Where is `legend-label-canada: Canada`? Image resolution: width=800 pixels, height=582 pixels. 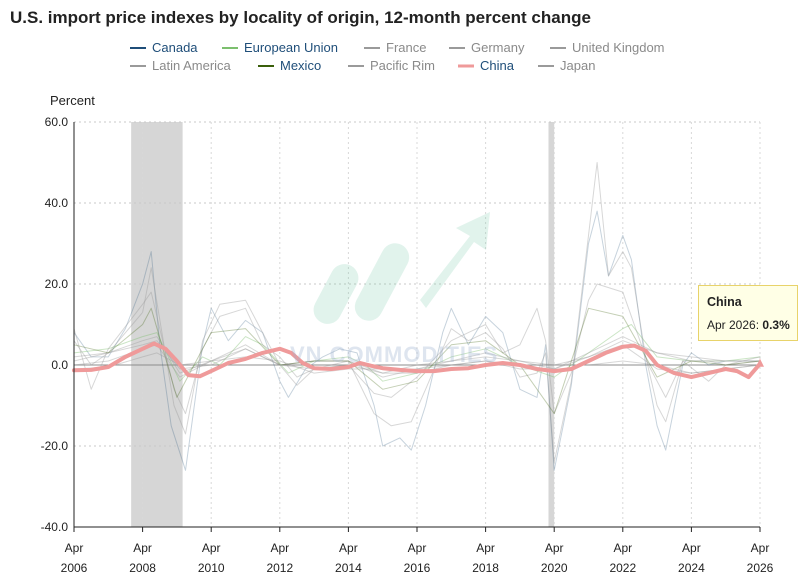
legend-label-canada: Canada is located at coordinates (175, 47).